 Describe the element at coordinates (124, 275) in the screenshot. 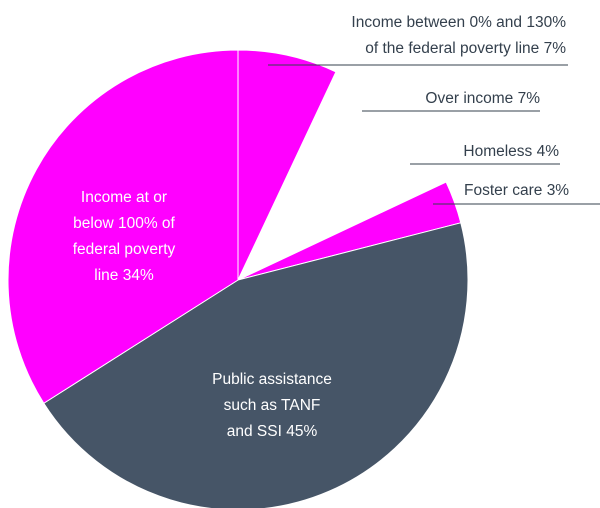

I see `slice-label-line: line 34%` at that location.